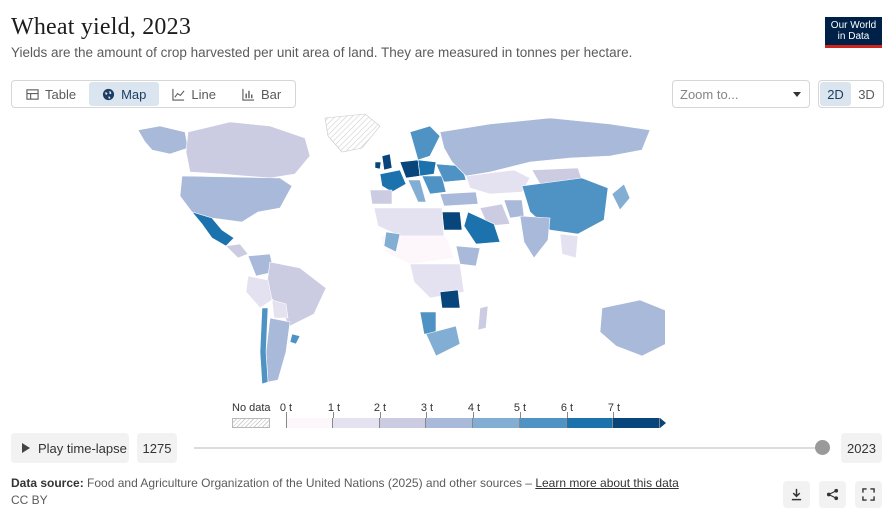 This screenshot has width=885, height=514. Describe the element at coordinates (509, 448) in the screenshot. I see `timeline-track` at that location.